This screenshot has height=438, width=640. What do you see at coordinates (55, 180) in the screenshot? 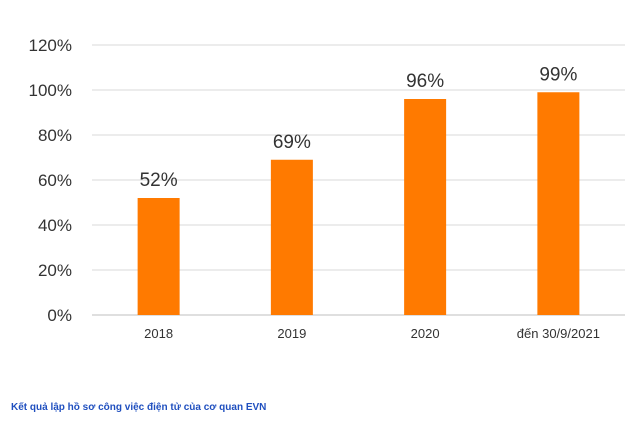
I see `y-tick-label: 60%` at bounding box center [55, 180].